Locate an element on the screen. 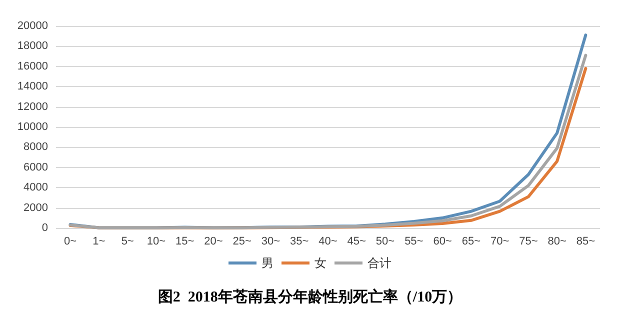 This screenshot has height=322, width=620. x-tick-label: 75~ is located at coordinates (528, 242).